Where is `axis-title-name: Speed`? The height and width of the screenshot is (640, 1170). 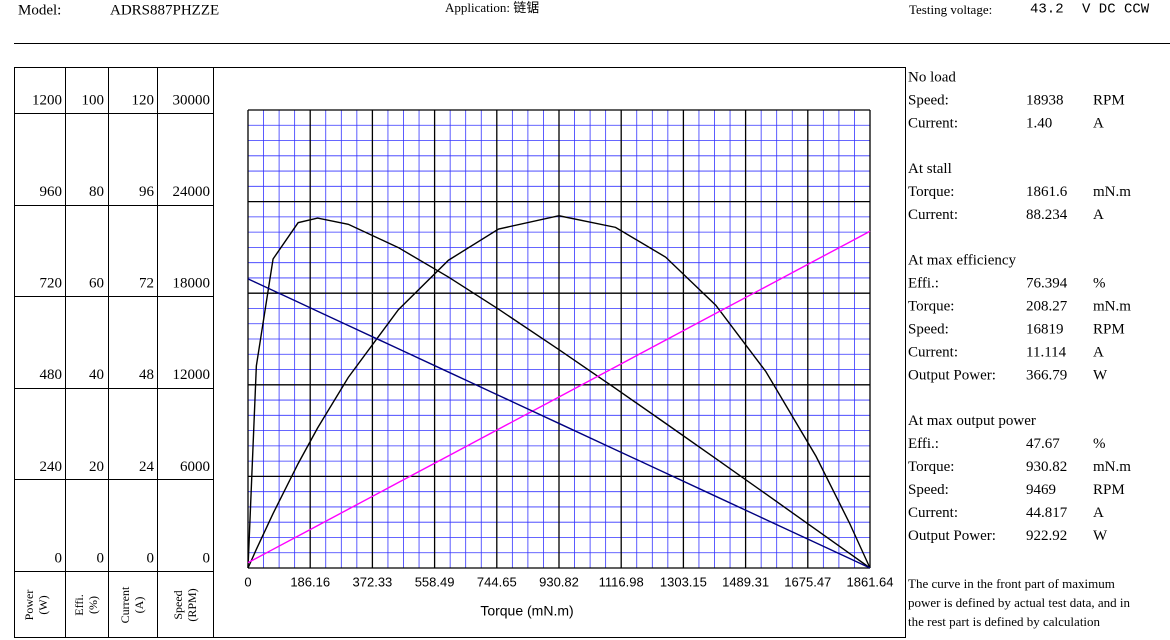 axis-title-name: Speed is located at coordinates (178, 604).